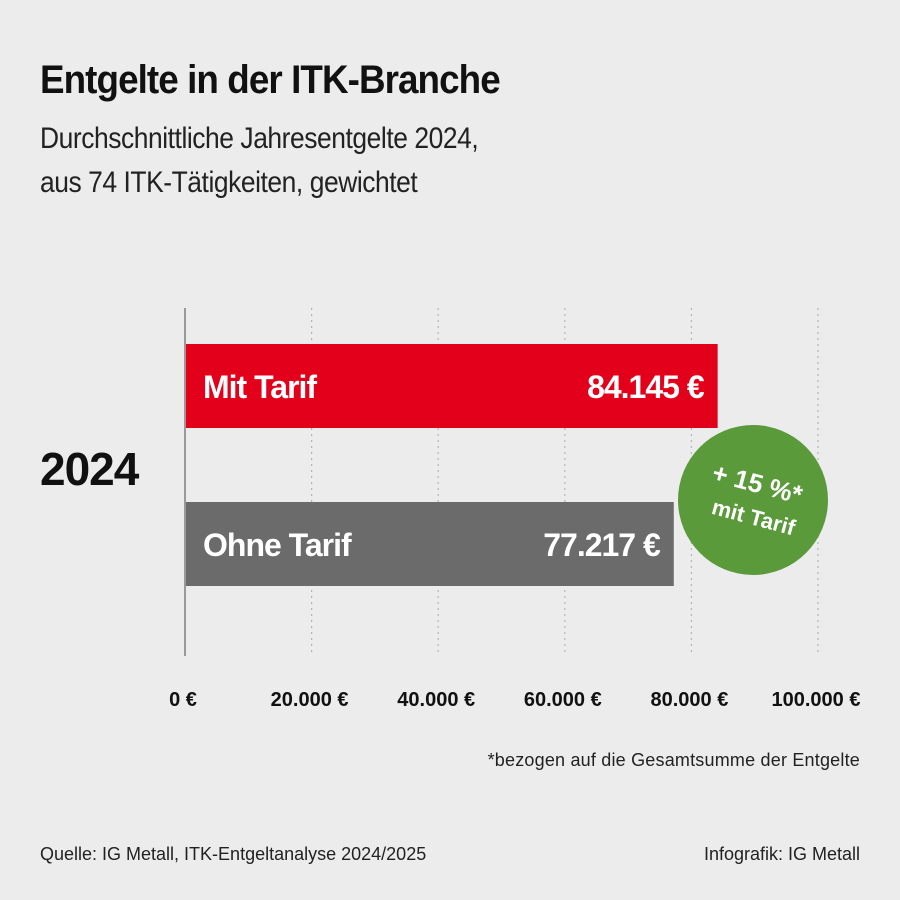 This screenshot has height=900, width=900. What do you see at coordinates (753, 500) in the screenshot?
I see `increase-badge` at bounding box center [753, 500].